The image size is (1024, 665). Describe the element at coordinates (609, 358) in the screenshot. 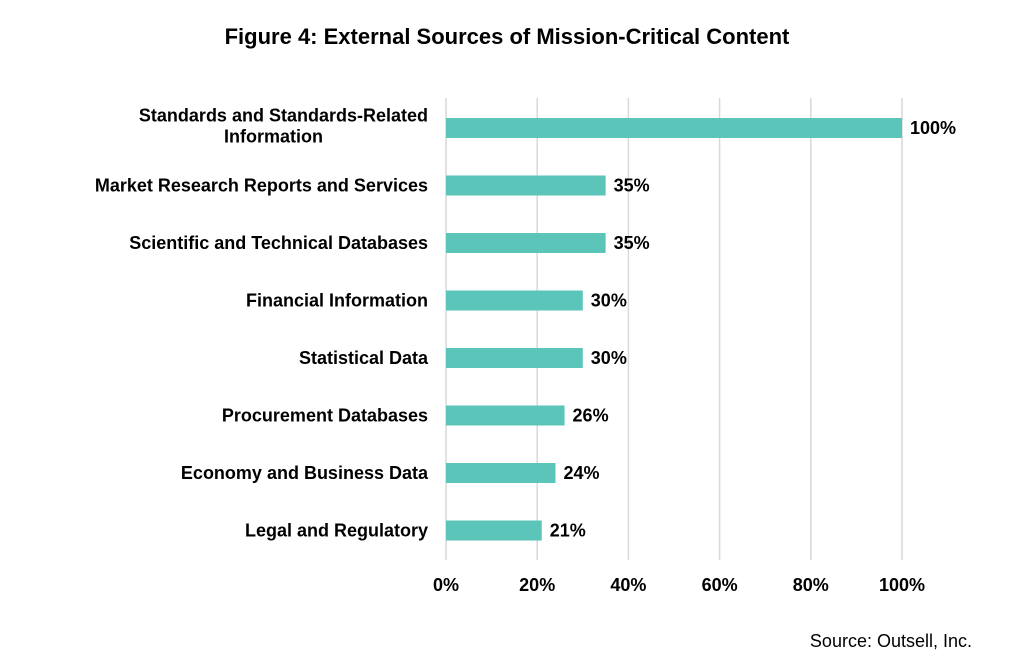

I see `value-label-5: 30%` at that location.